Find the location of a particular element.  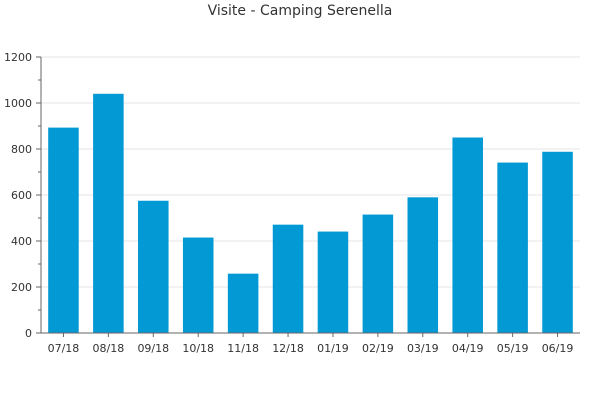

x-tick-label: 11/18 is located at coordinates (243, 348).